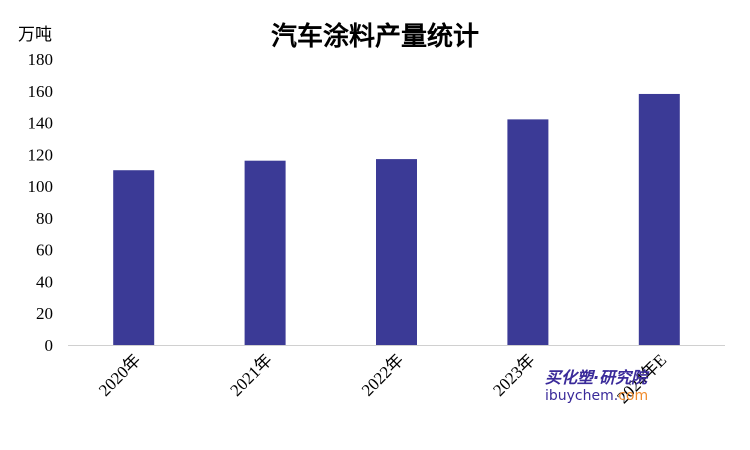  Describe the element at coordinates (382, 374) in the screenshot. I see `x-tick-label: 2022年` at that location.